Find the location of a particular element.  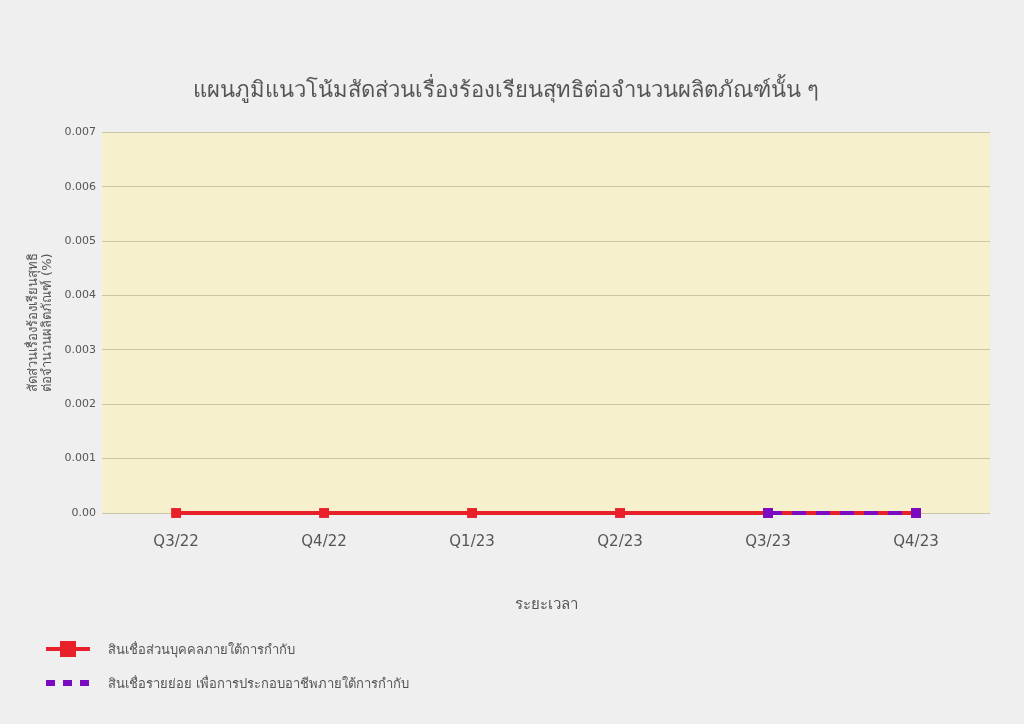

x-tick-label: Q4/23 is located at coordinates (916, 540).